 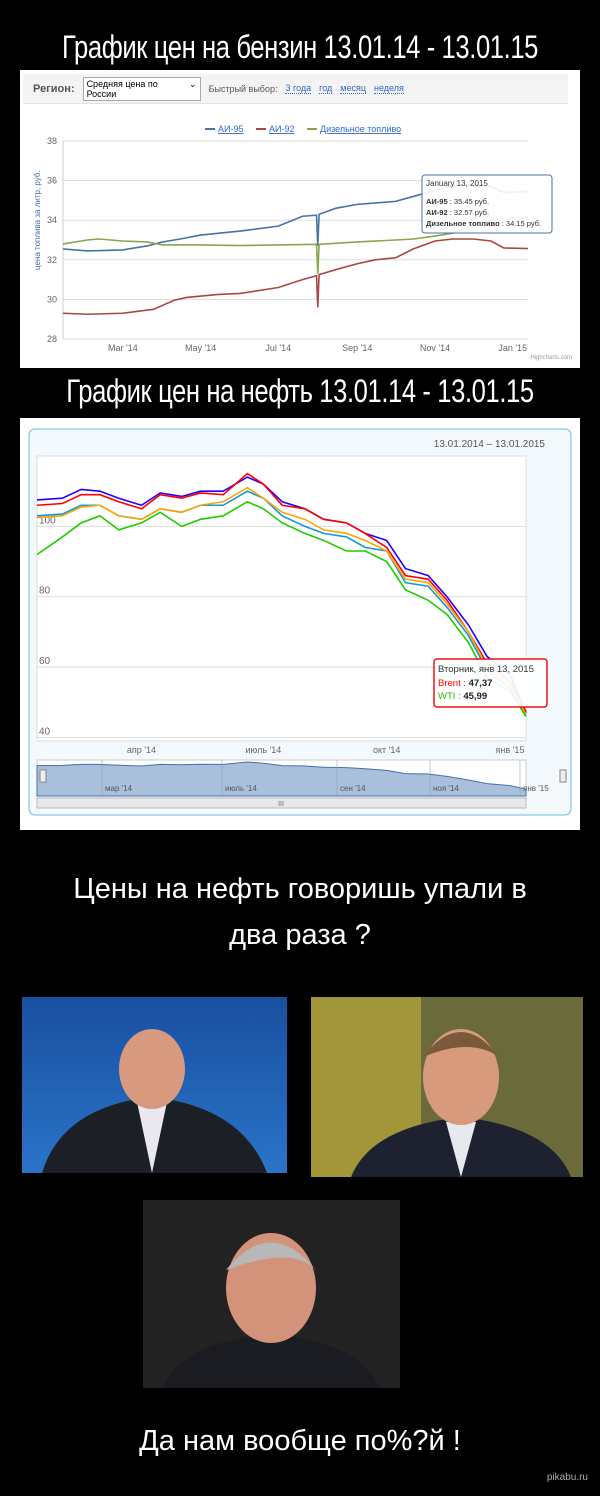 What do you see at coordinates (353, 88) in the screenshot?
I see `quick-link-month: месяц` at bounding box center [353, 88].